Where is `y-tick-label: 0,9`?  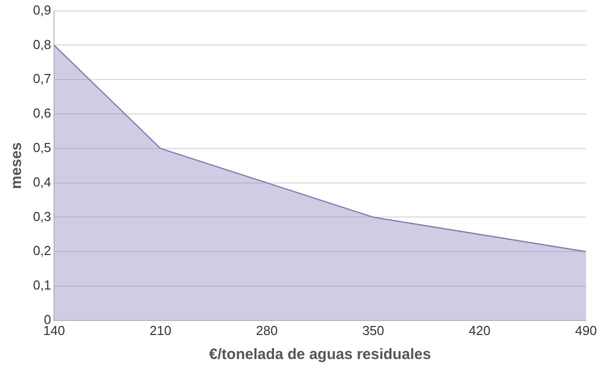
y-tick-label: 0,9 is located at coordinates (42, 10).